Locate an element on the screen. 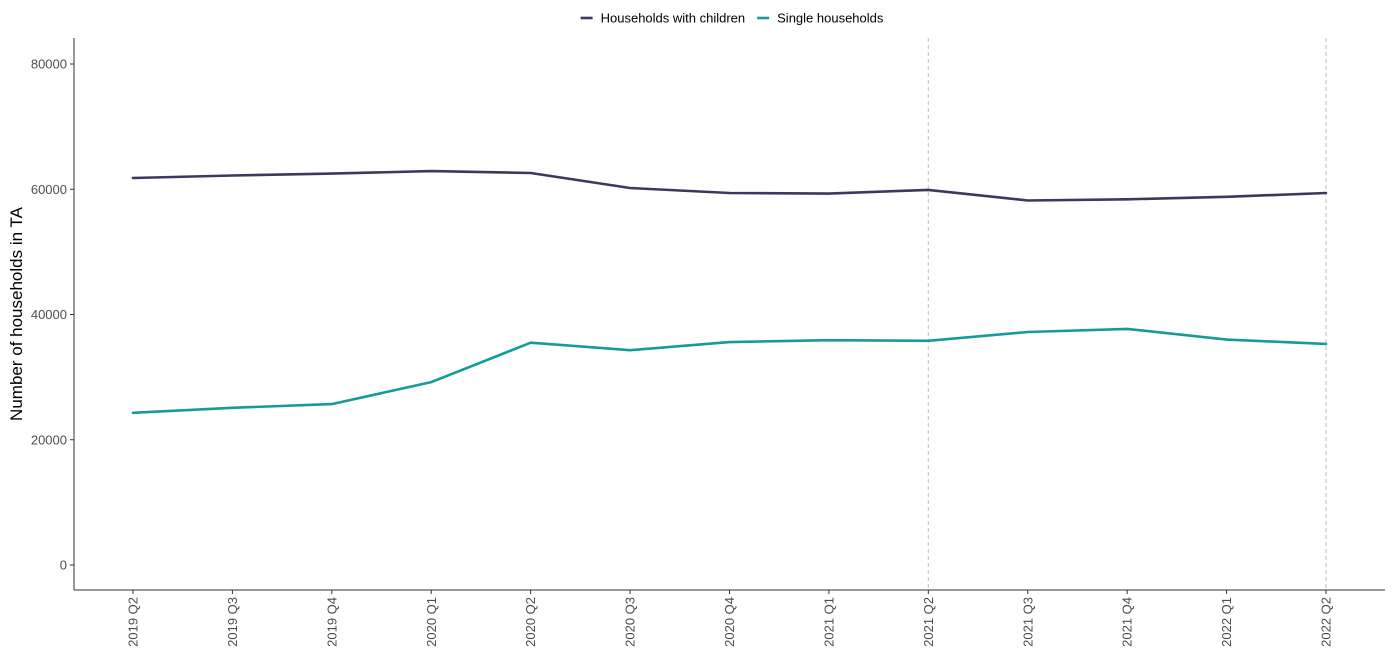  legend-item: Households with children is located at coordinates (663, 18).